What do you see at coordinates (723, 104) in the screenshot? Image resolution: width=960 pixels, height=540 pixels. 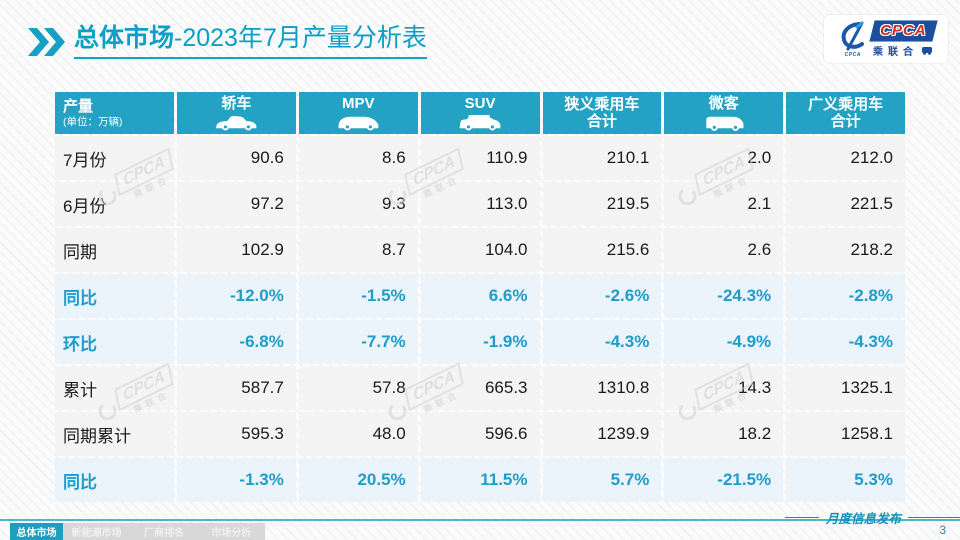 I see `header-microvan-label: 微客` at bounding box center [723, 104].